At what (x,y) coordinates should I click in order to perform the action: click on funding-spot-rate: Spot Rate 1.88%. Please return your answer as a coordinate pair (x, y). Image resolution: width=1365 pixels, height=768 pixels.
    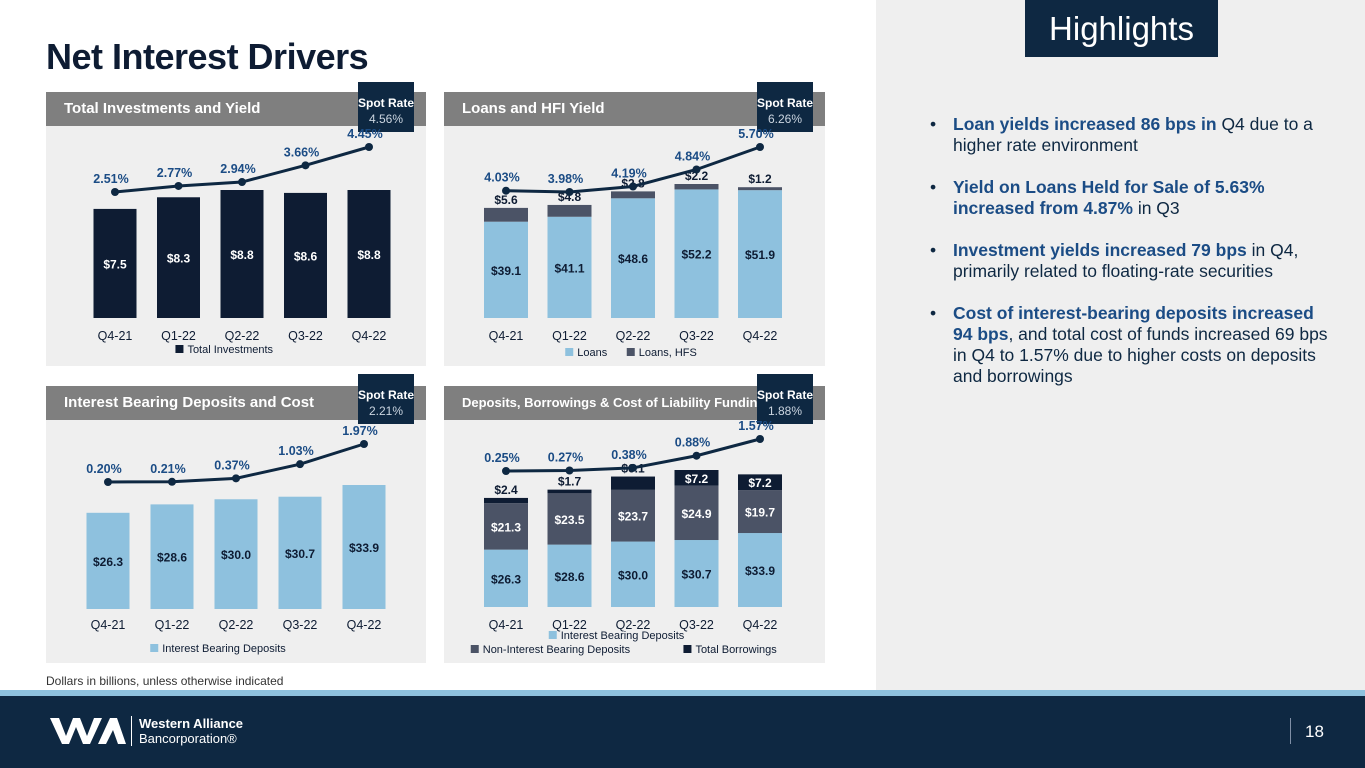
    Looking at the image, I should click on (785, 399).